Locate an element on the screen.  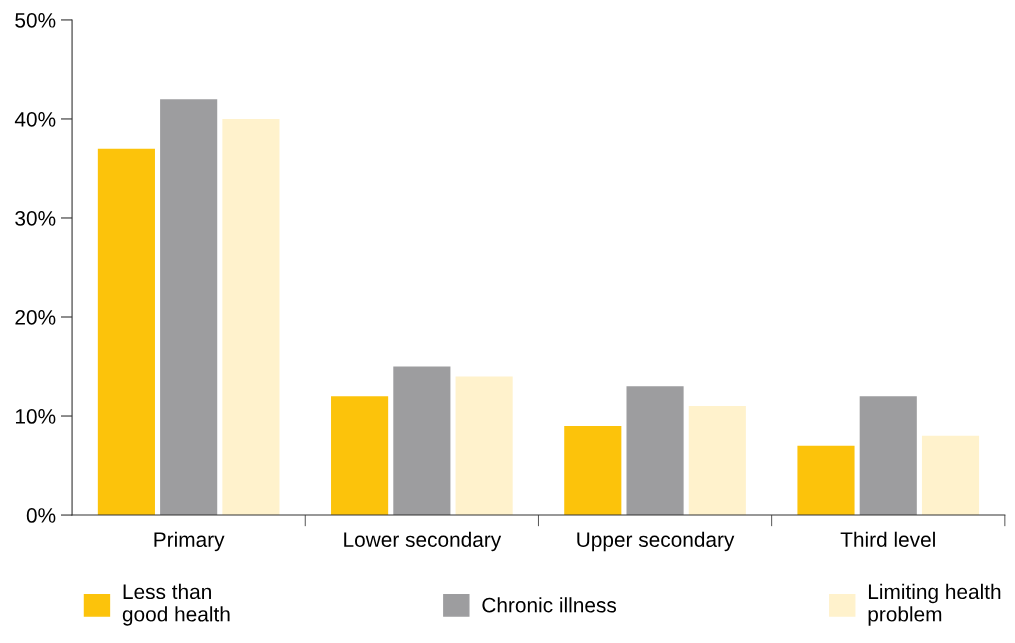
y-tick-label: 20% is located at coordinates (35, 317).